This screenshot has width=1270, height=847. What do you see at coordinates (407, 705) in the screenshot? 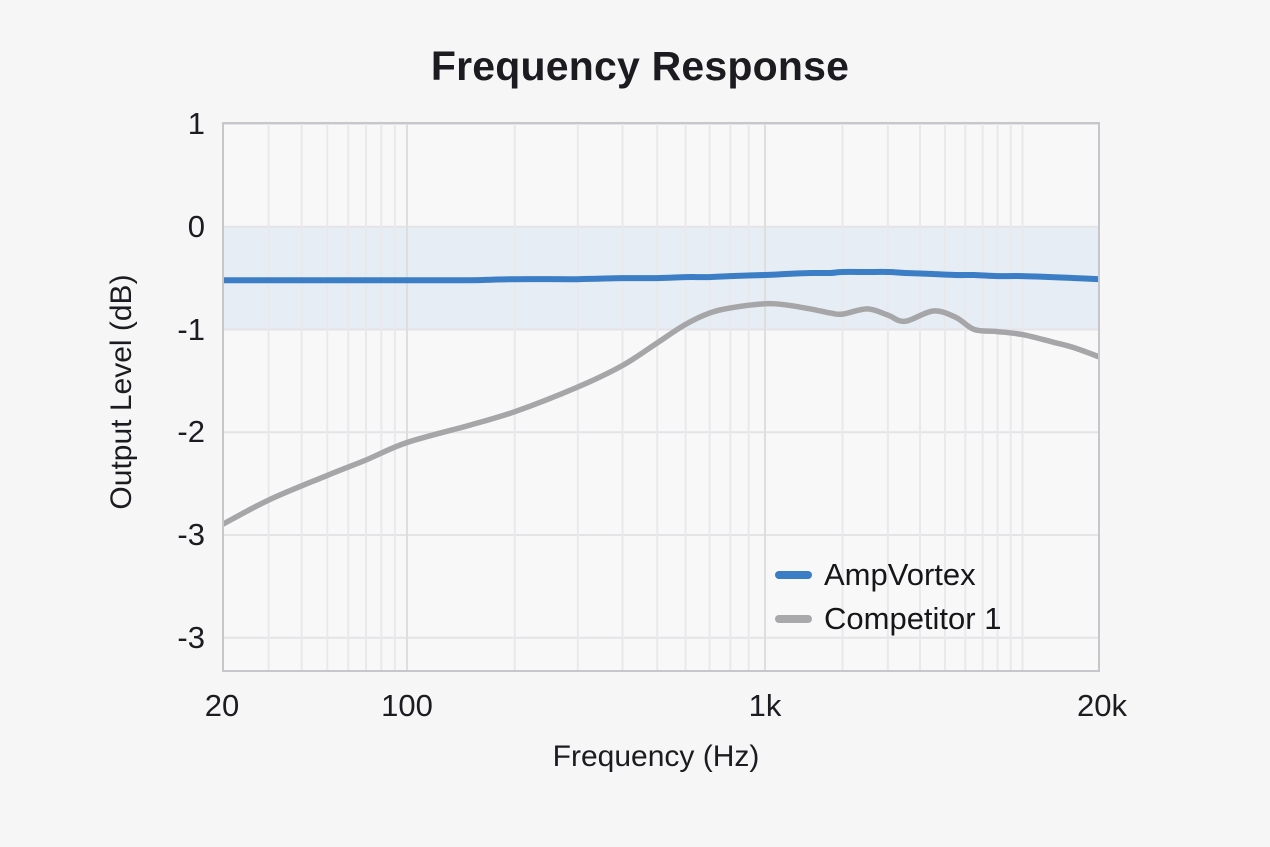
I see `x-tick-label: 100` at bounding box center [407, 705].